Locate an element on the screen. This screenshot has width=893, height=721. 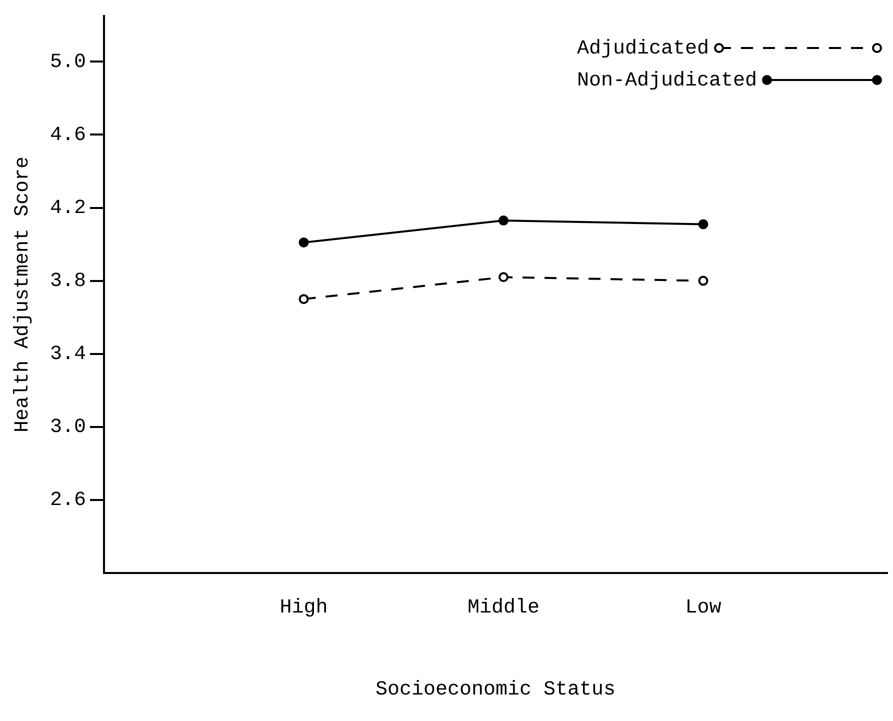
x-axis-title: Socioeconomic Status is located at coordinates (495, 690).